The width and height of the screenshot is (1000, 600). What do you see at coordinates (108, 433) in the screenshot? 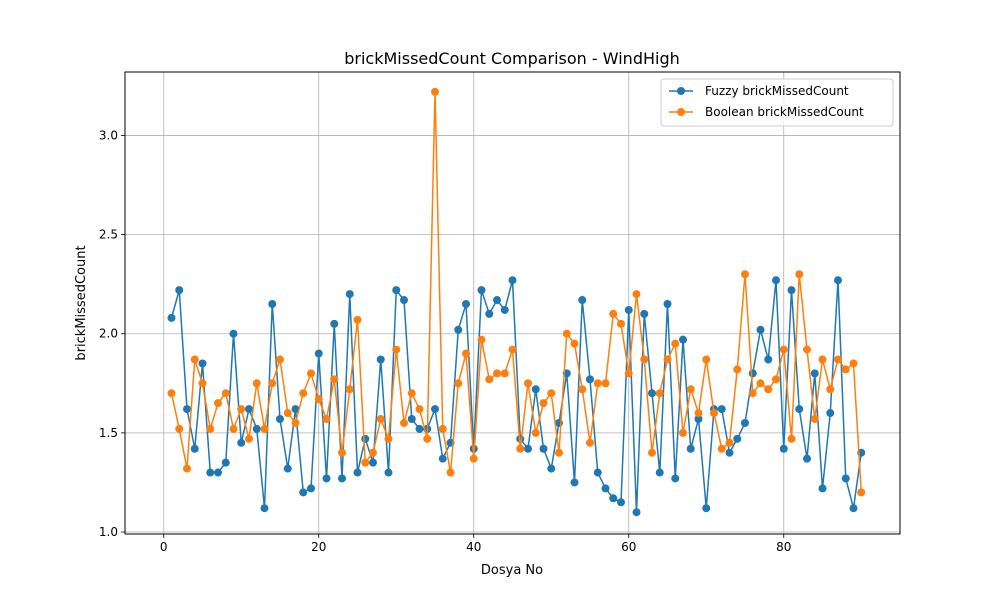
I see `y-tick-label: 1.5` at bounding box center [108, 433].